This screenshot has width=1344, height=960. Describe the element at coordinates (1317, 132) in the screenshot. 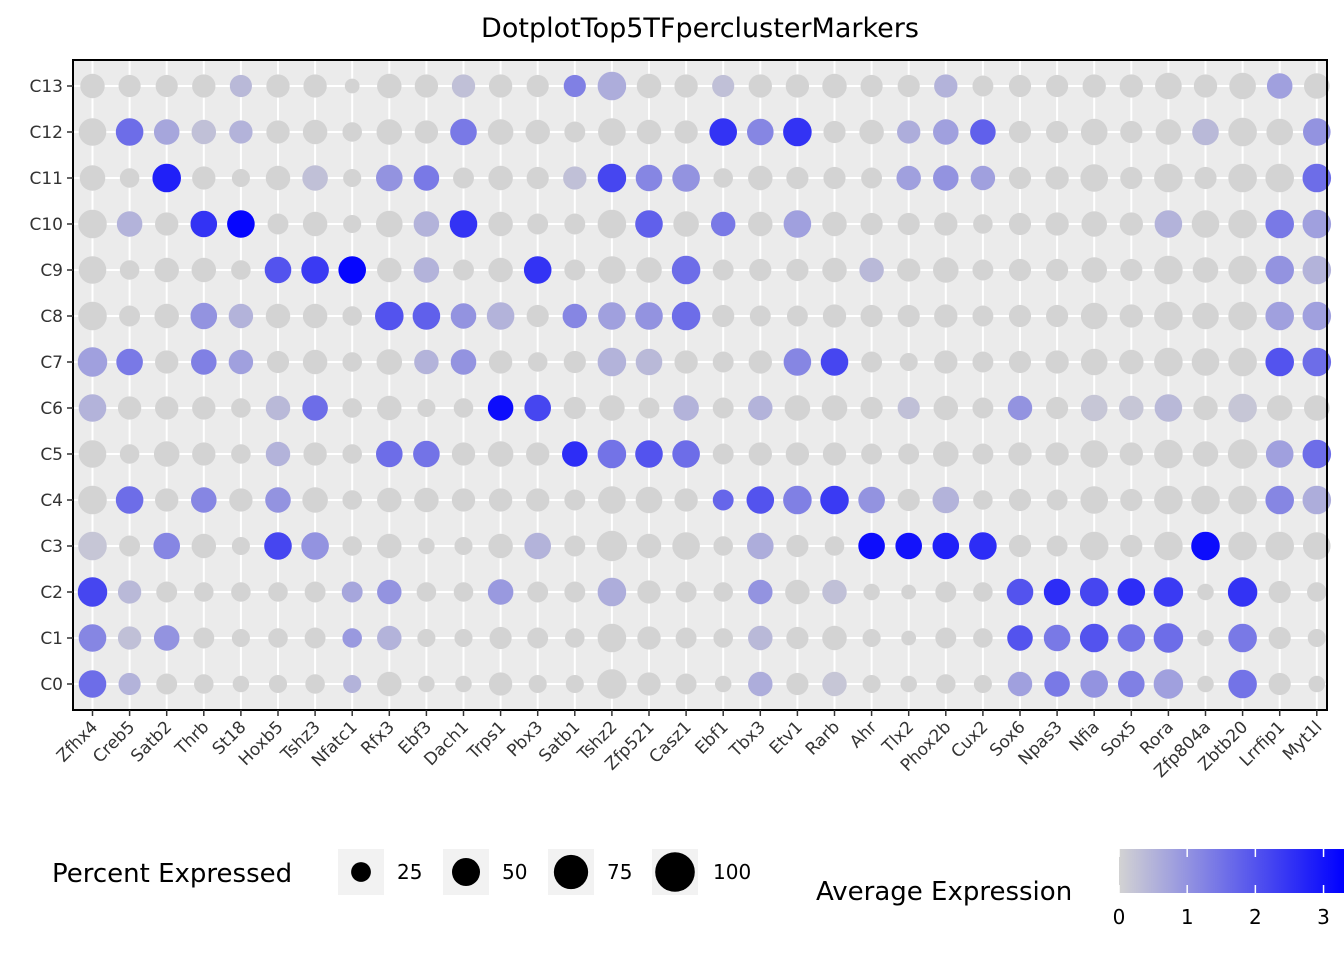

I see `dot-C12-Myt1l` at that location.